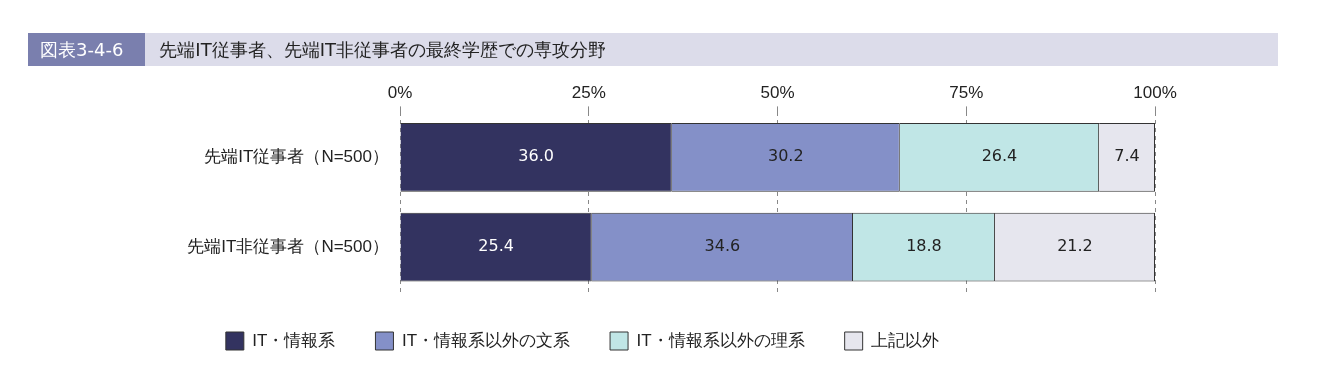 The width and height of the screenshot is (1323, 374). Describe the element at coordinates (382, 49) in the screenshot. I see `chart-subtitle: 先端IT従事者、先端IT非従事者の最終学歴での専攻分野` at that location.